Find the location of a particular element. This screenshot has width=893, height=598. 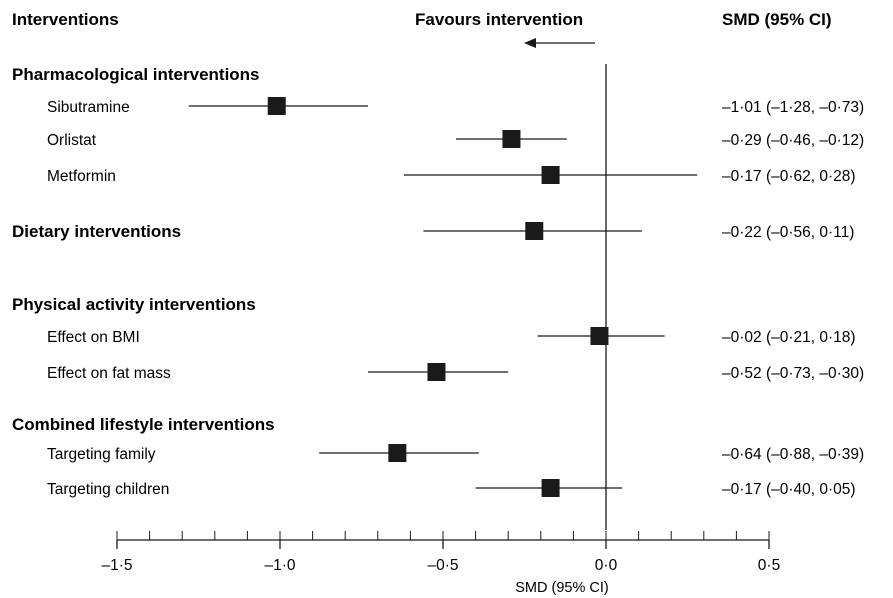

x-axis: –1·5 –1·0 –0·5 0·0 0·5 is located at coordinates (440, 552).